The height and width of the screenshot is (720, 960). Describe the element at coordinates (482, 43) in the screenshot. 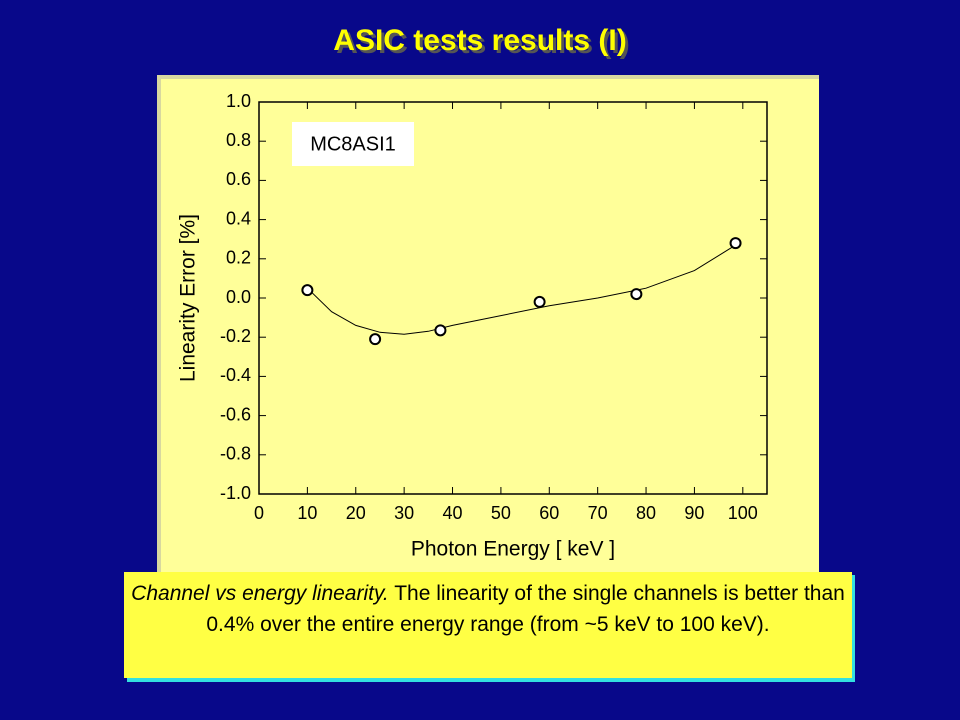

I see `title-shadow: ASIC tests results (I)` at that location.